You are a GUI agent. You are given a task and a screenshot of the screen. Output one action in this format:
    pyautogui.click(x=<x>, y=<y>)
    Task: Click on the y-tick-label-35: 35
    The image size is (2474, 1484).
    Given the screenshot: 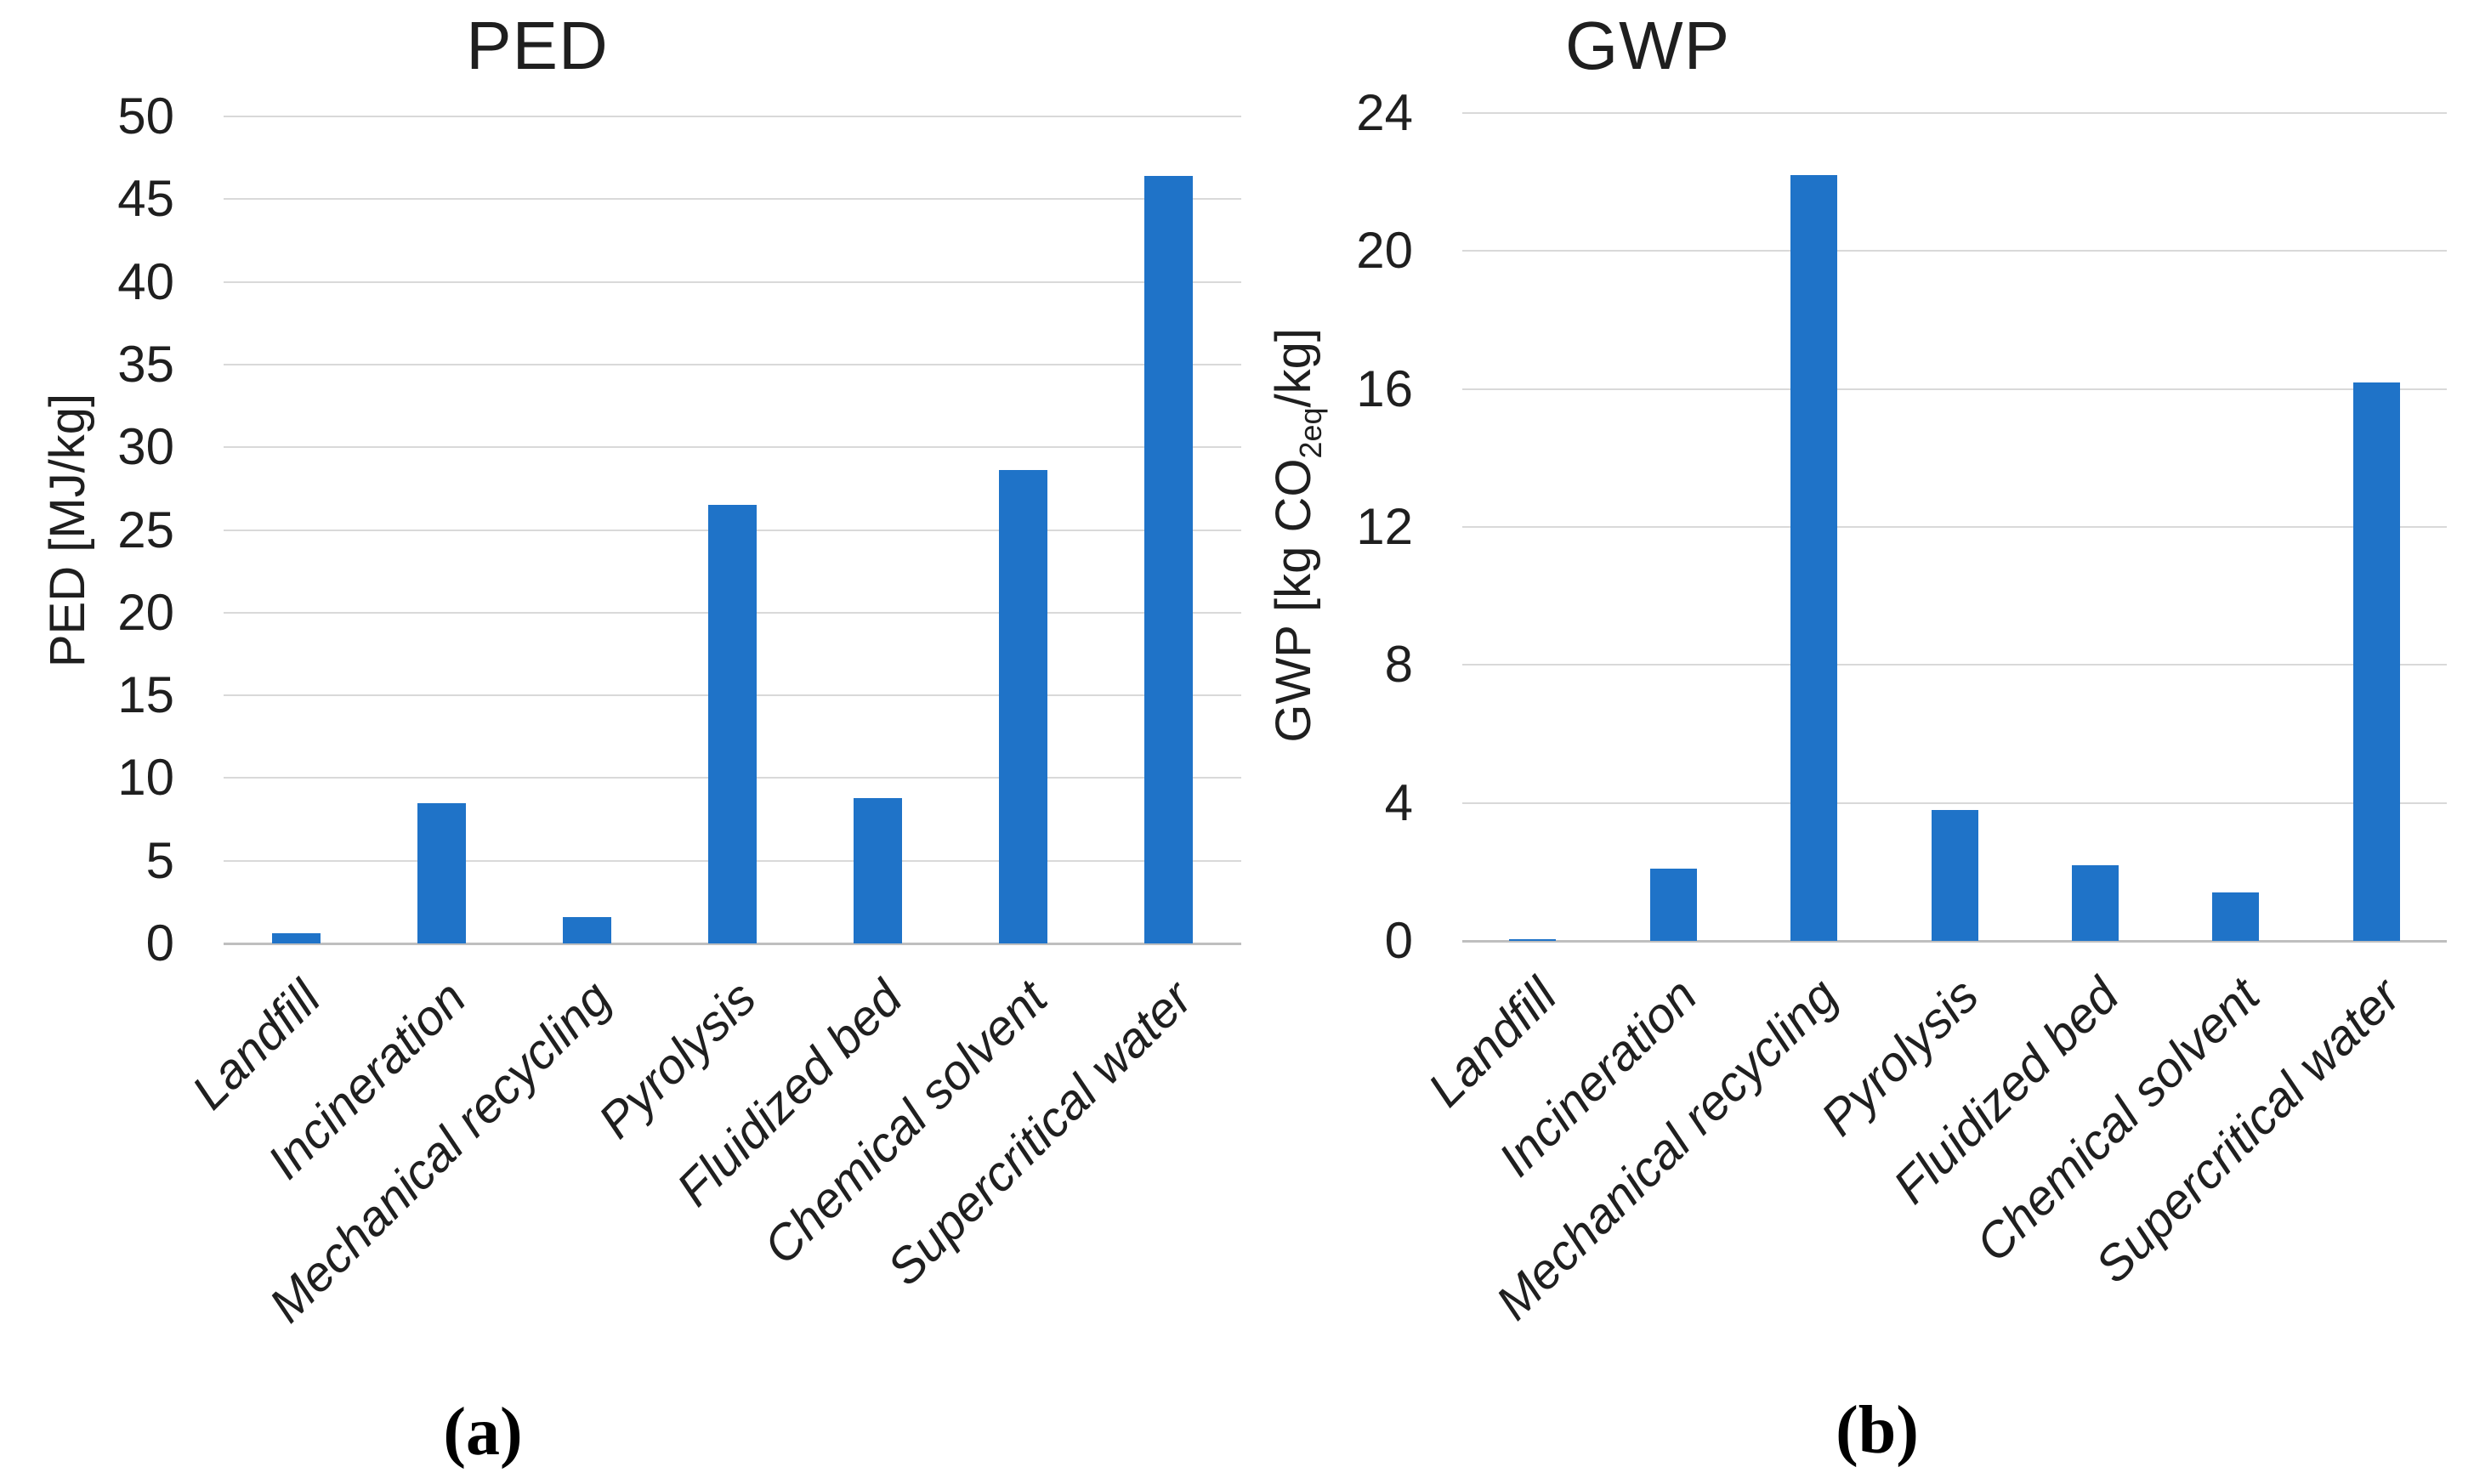 What is the action you would take?
    pyautogui.click(x=145, y=364)
    